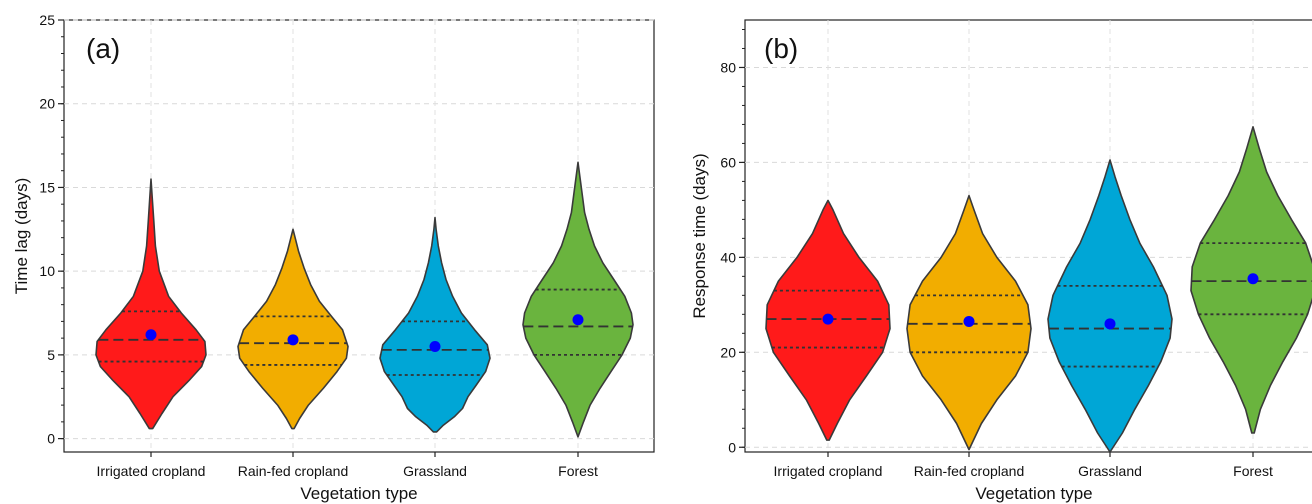 Image resolution: width=1312 pixels, height=504 pixels. I want to click on y-tick-label: 15, so click(47, 187).